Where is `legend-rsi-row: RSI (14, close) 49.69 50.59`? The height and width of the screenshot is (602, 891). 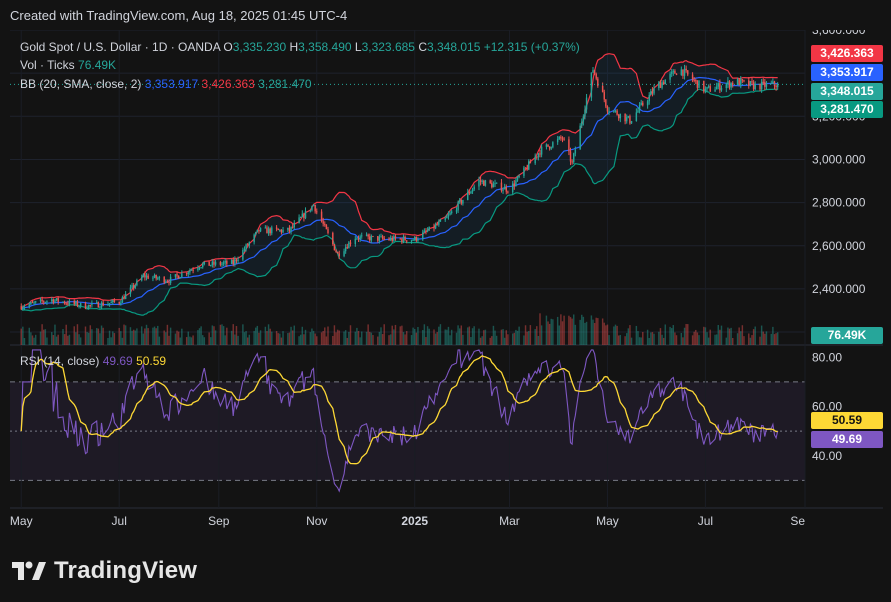
legend-rsi-row: RSI (14, close) 49.69 50.59 is located at coordinates (93, 361).